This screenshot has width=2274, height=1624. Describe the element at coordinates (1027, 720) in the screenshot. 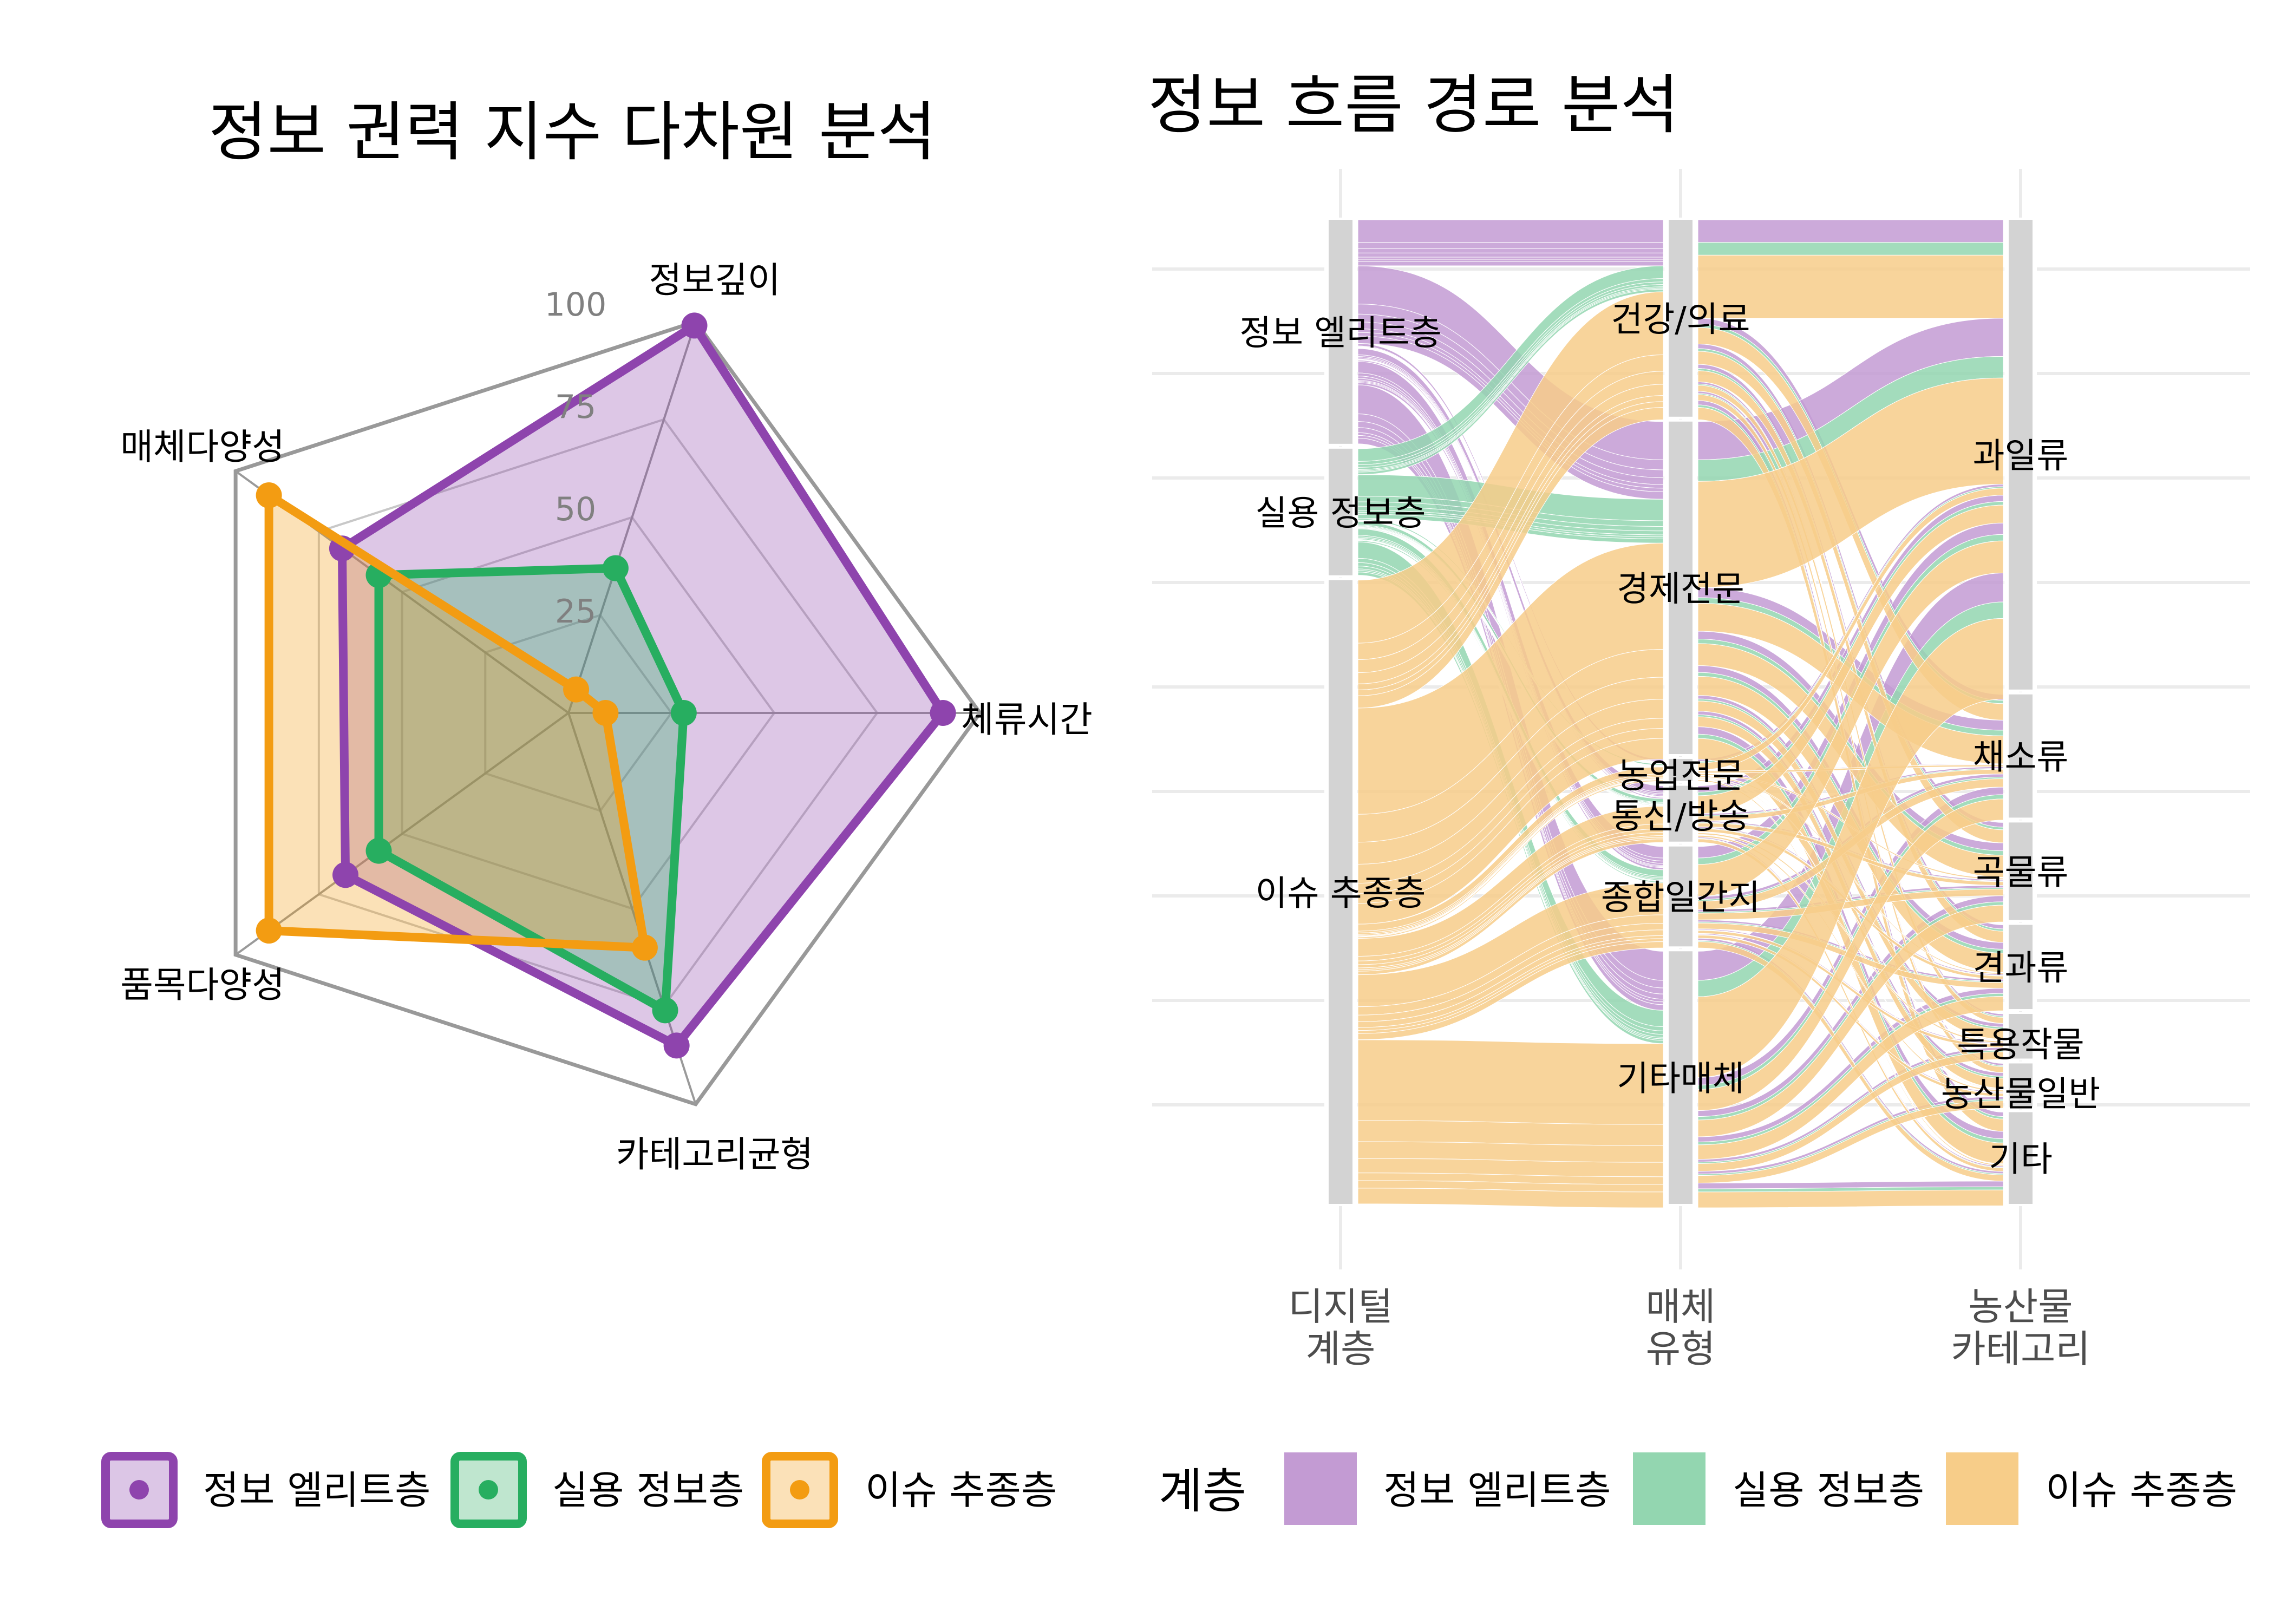

I see `radar-axis-label: 체류시간` at that location.